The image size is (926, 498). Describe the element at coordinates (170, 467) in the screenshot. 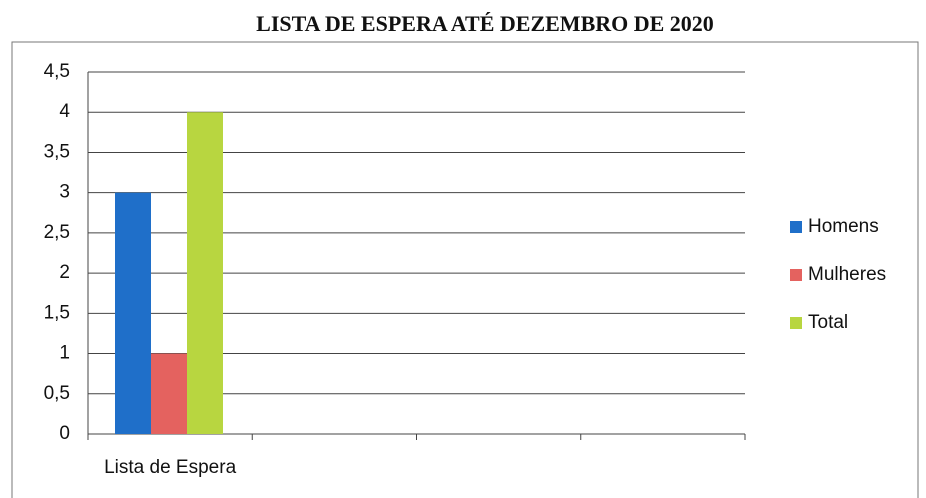

I see `x-tick-label: Lista de Espera` at that location.